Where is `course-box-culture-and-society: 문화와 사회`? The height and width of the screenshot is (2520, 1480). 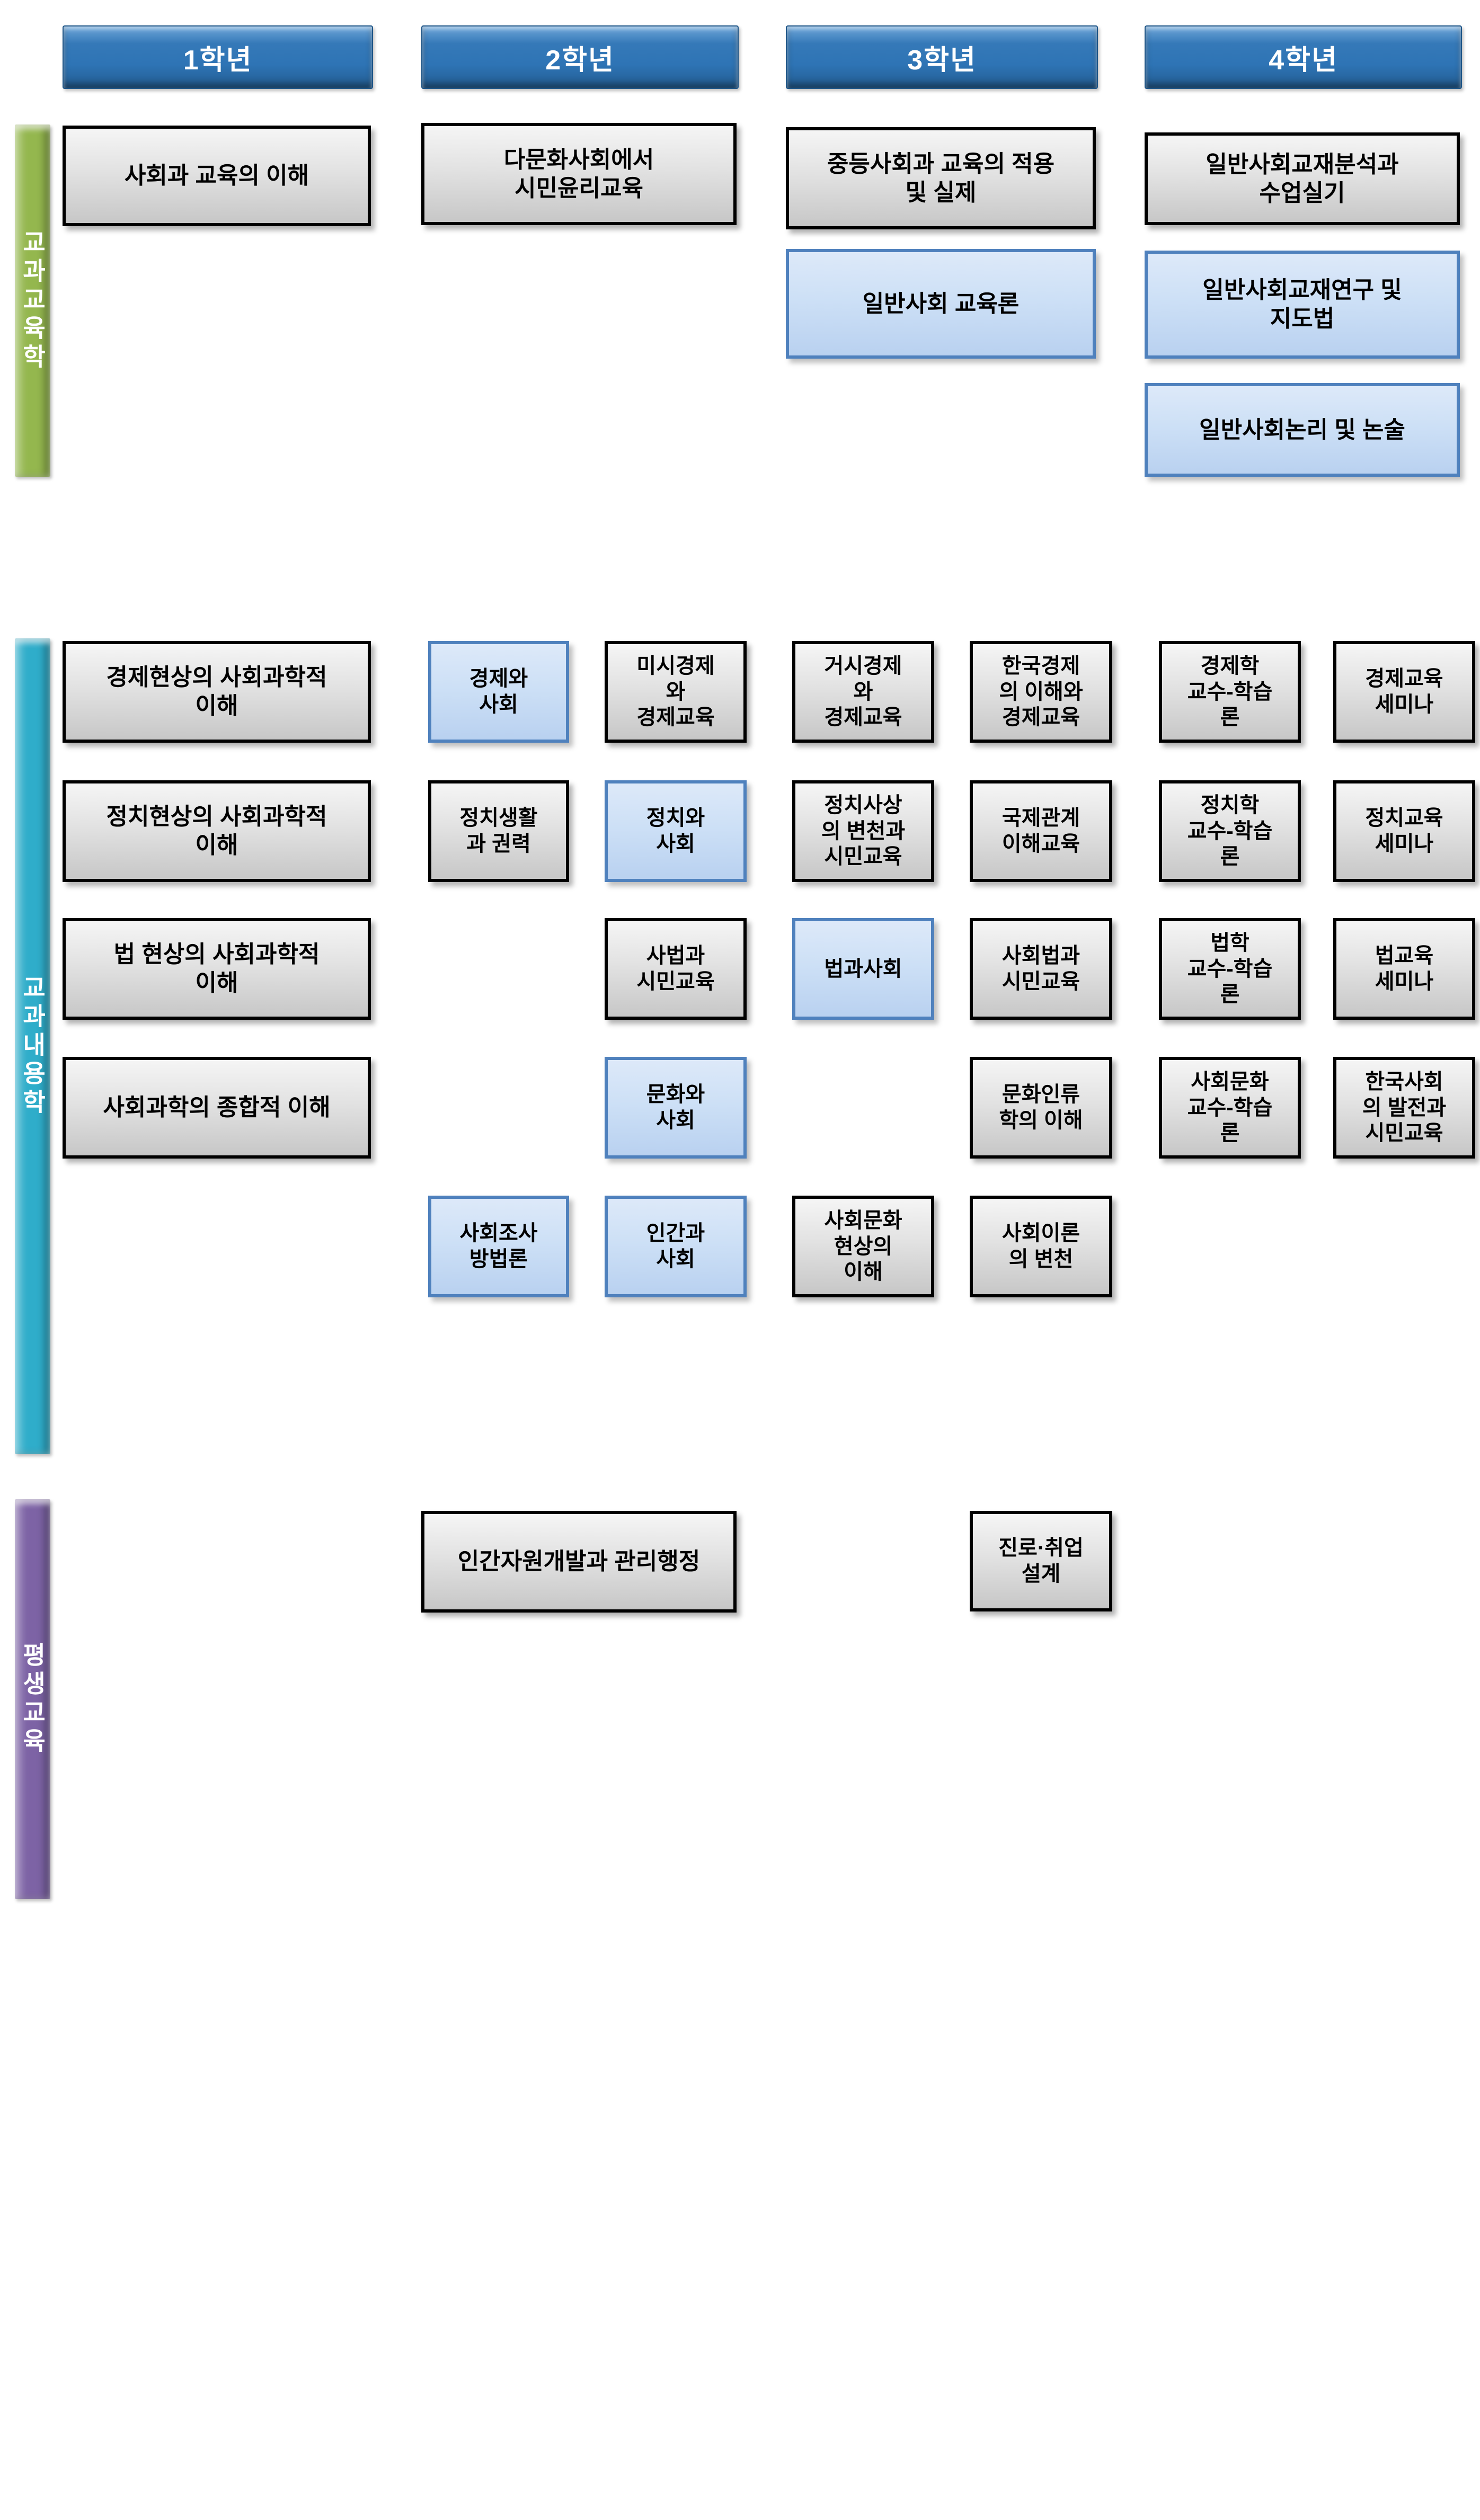 course-box-culture-and-society: 문화와 사회 is located at coordinates (676, 1108).